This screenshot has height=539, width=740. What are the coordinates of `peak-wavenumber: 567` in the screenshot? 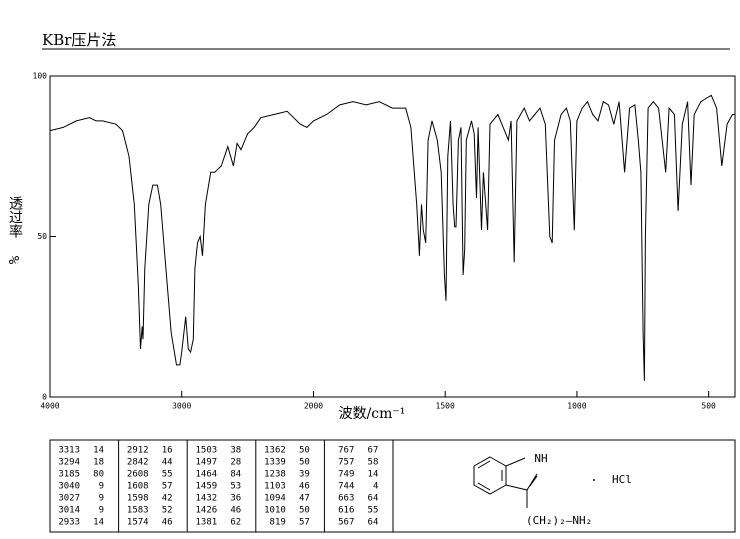 It's located at (346, 523).